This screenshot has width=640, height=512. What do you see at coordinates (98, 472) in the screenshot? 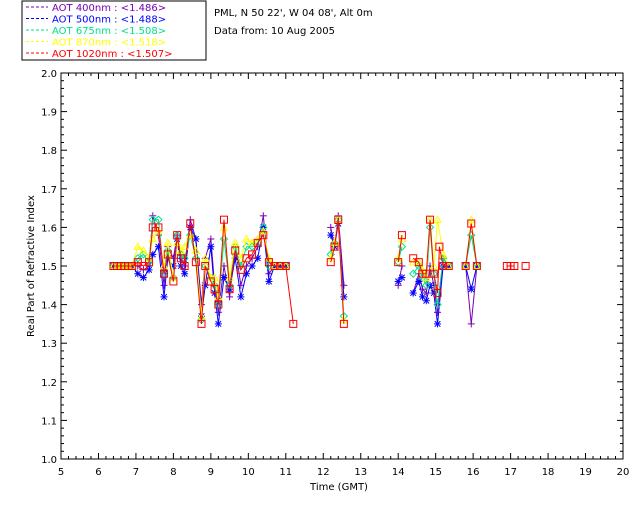
I see `x-tick-label-1: 6` at bounding box center [98, 472].